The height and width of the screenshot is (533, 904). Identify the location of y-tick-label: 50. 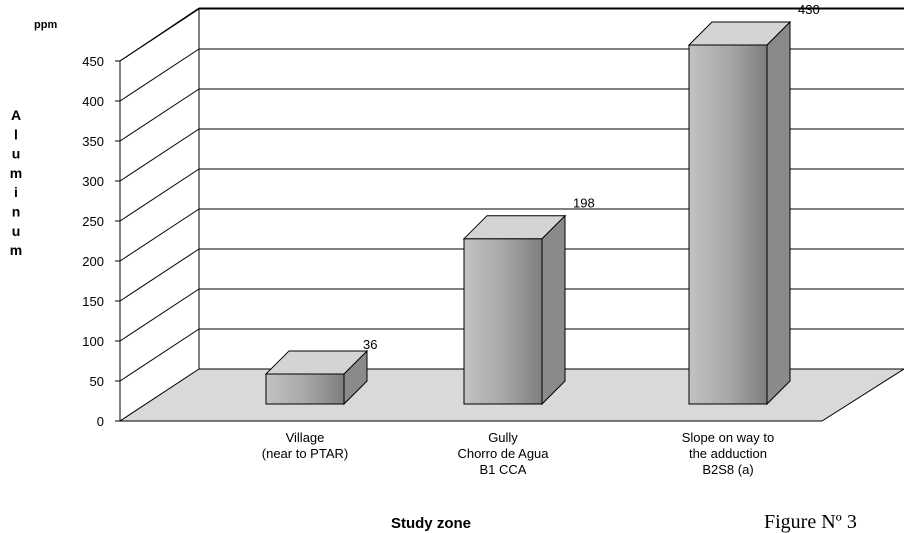
(97, 381).